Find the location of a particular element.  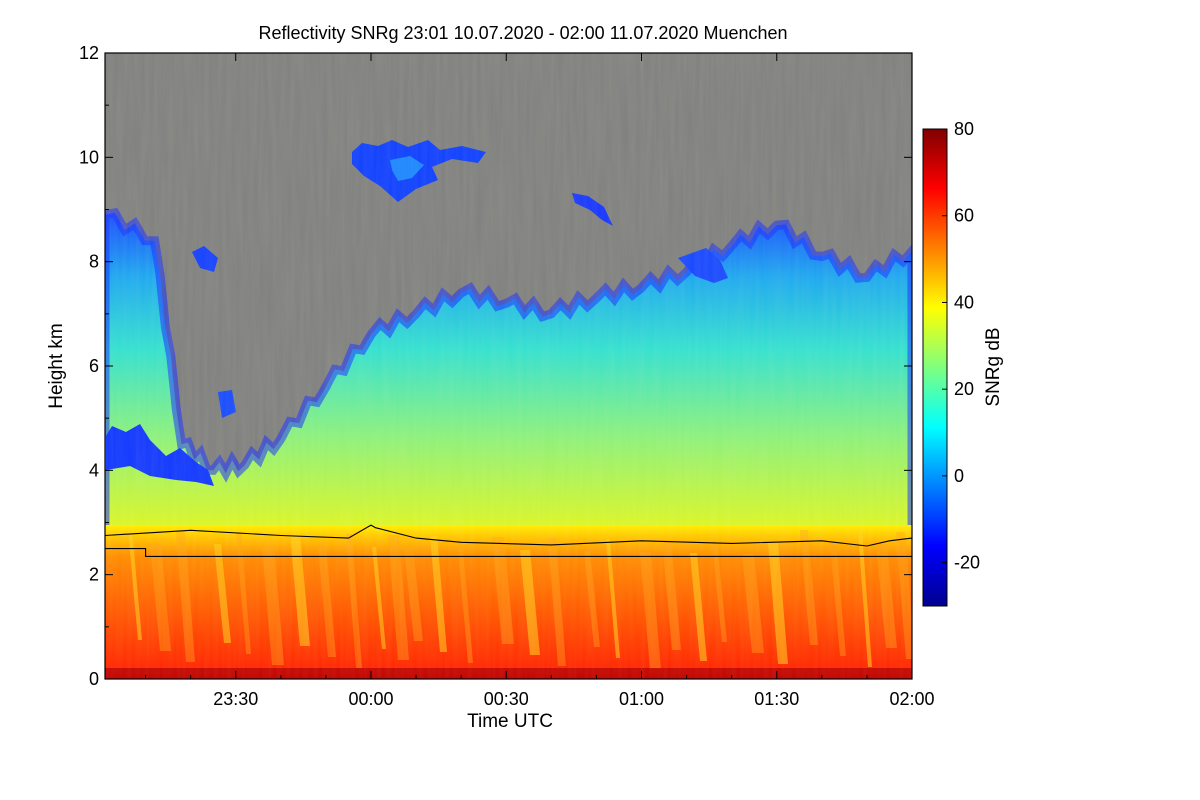

y-tick-label: 12 is located at coordinates (89, 53).